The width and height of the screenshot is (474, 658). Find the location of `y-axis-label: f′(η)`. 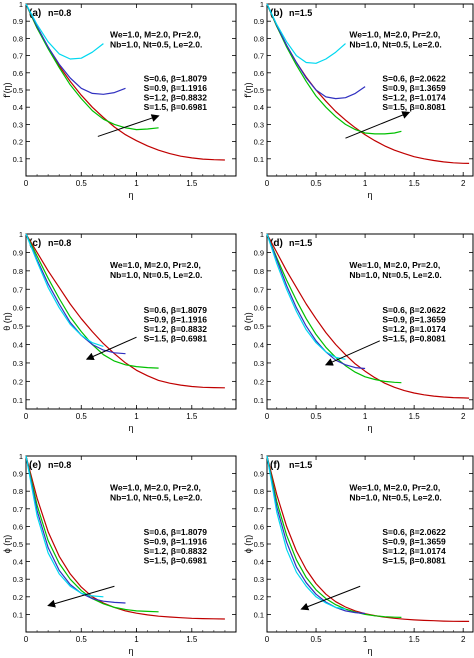

y-axis-label: f′(η) is located at coordinates (7, 89).